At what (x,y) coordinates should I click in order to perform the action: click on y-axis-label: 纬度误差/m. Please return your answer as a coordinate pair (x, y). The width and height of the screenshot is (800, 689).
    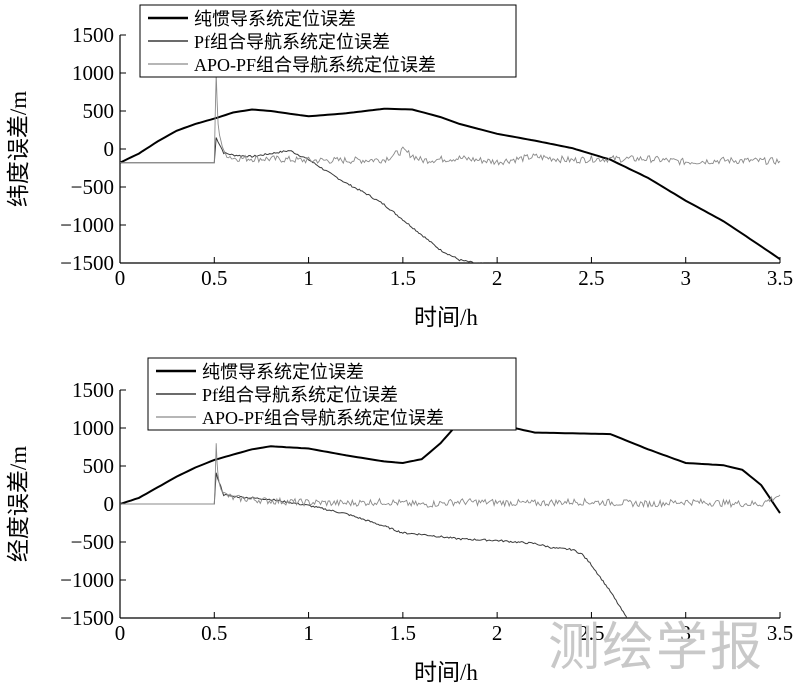
    Looking at the image, I should click on (18, 149).